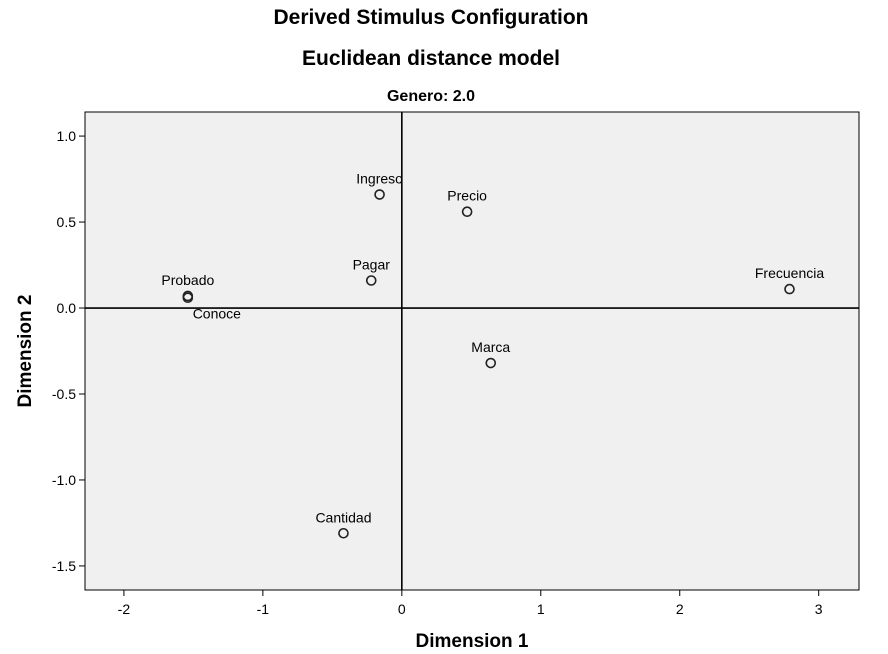 This screenshot has width=888, height=654. What do you see at coordinates (64, 566) in the screenshot?
I see `y-tick-label: -1.5` at bounding box center [64, 566].